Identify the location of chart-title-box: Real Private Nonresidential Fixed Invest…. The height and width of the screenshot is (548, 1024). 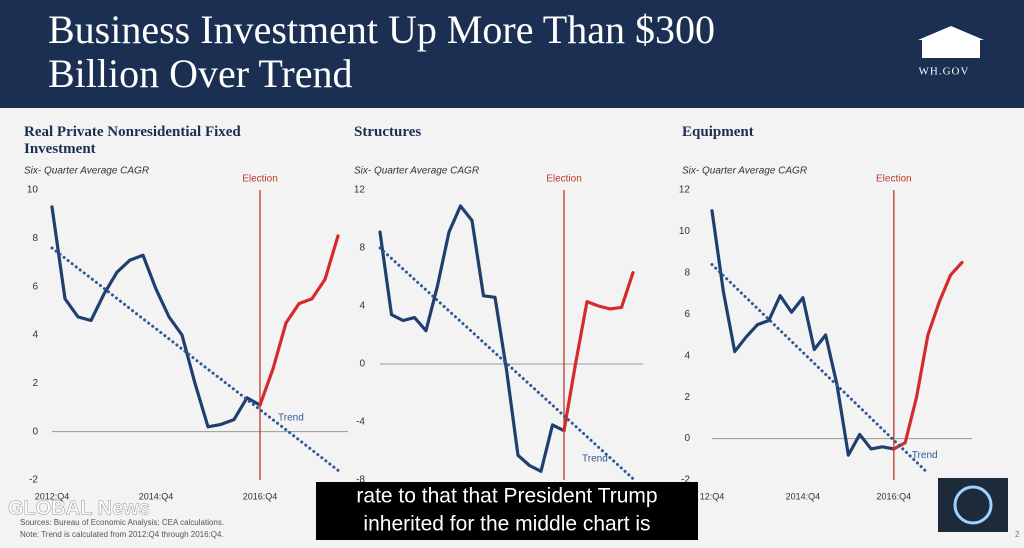
(132, 140).